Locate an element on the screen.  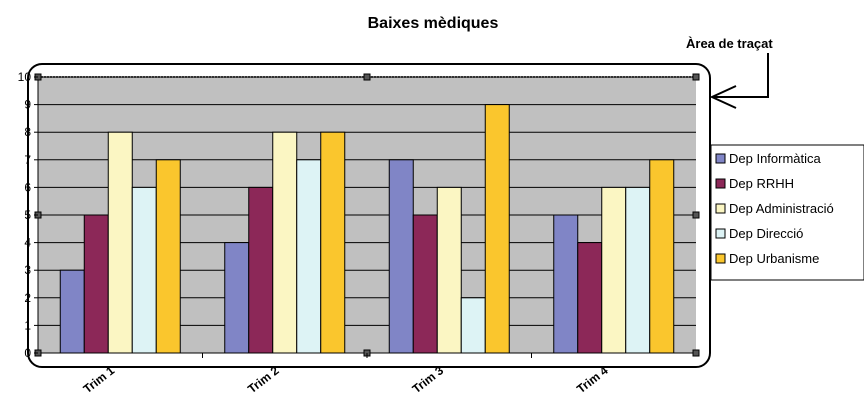
y-tick-label: 8 is located at coordinates (27, 132).